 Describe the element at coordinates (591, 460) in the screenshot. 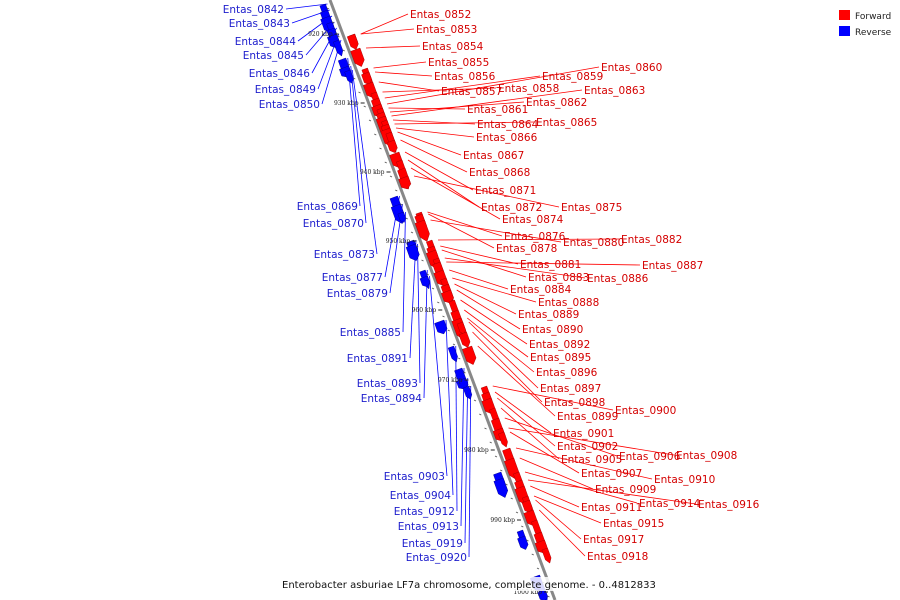

I see `forward-gene-label: Entas_0905` at that location.